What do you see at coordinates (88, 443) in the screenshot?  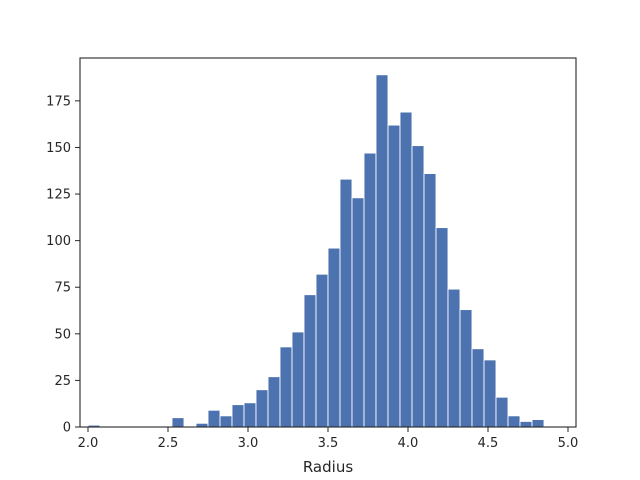 I see `x-tick-label: 2.0` at bounding box center [88, 443].